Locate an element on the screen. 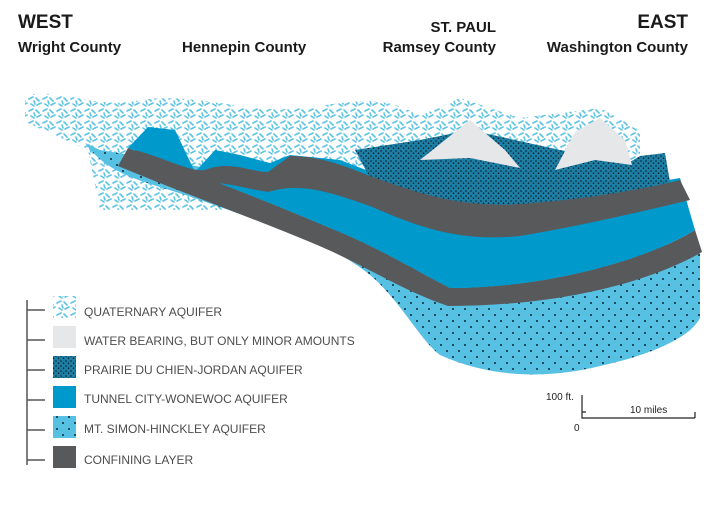 This screenshot has height=527, width=710. confining-layer is located at coordinates (412, 194).